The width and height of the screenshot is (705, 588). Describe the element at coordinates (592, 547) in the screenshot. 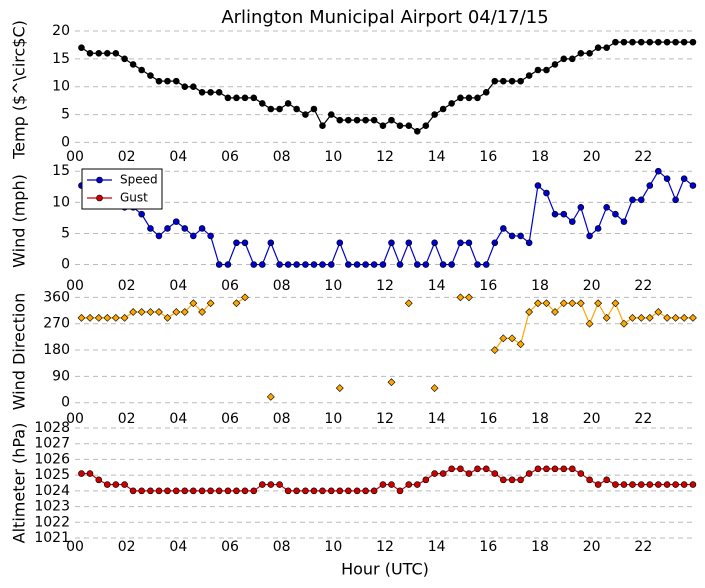

I see `x-tick-label: 20` at that location.